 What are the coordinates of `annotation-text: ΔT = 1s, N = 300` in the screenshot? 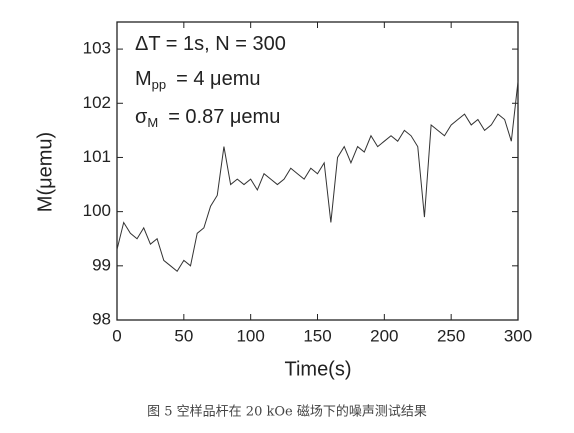 It's located at (210, 44).